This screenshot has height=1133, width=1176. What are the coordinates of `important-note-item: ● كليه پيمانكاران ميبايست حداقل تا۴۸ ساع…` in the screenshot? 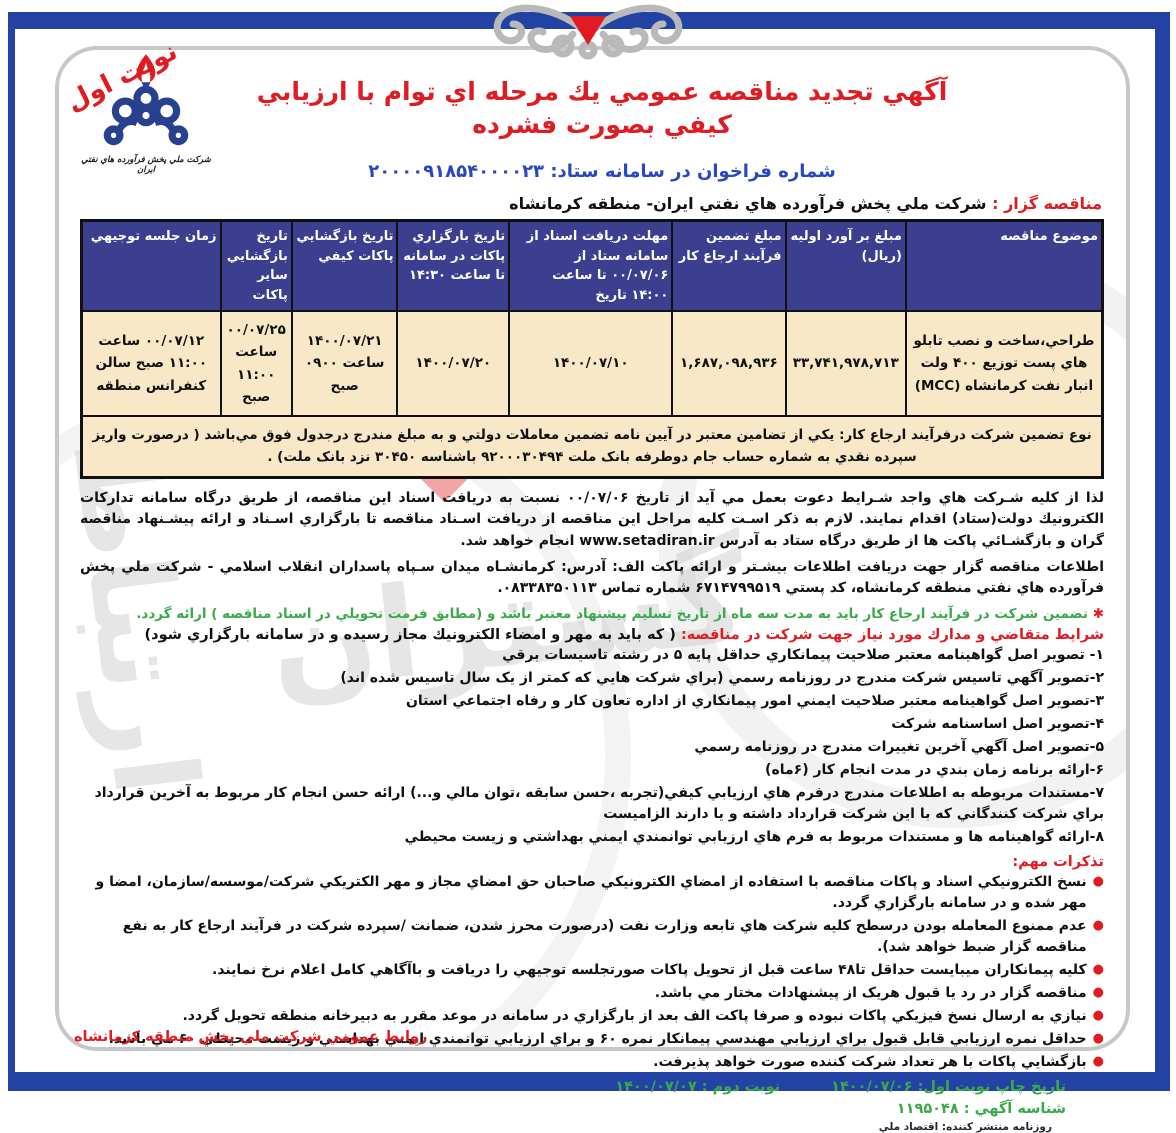 It's located at (592, 970).